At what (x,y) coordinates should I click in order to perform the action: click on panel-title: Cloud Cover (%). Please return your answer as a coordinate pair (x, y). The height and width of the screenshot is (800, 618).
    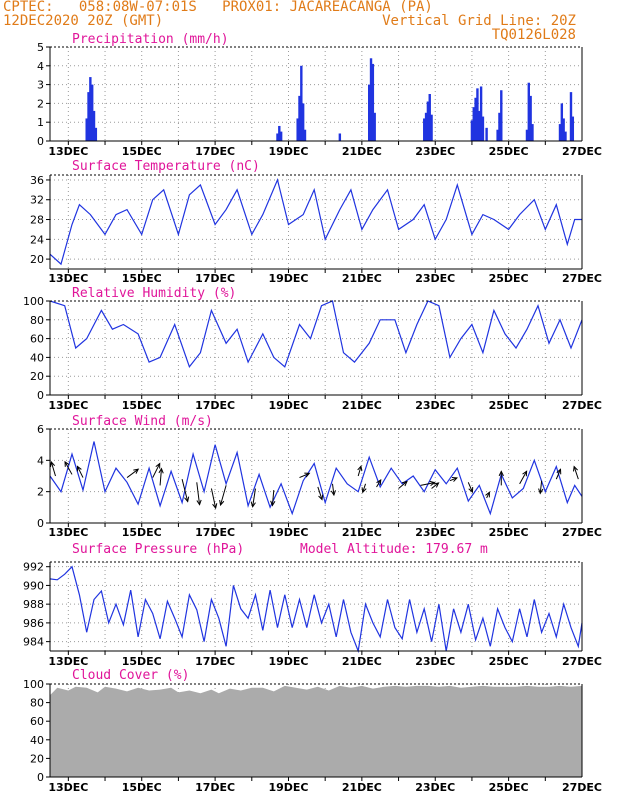
    Looking at the image, I should click on (130, 675).